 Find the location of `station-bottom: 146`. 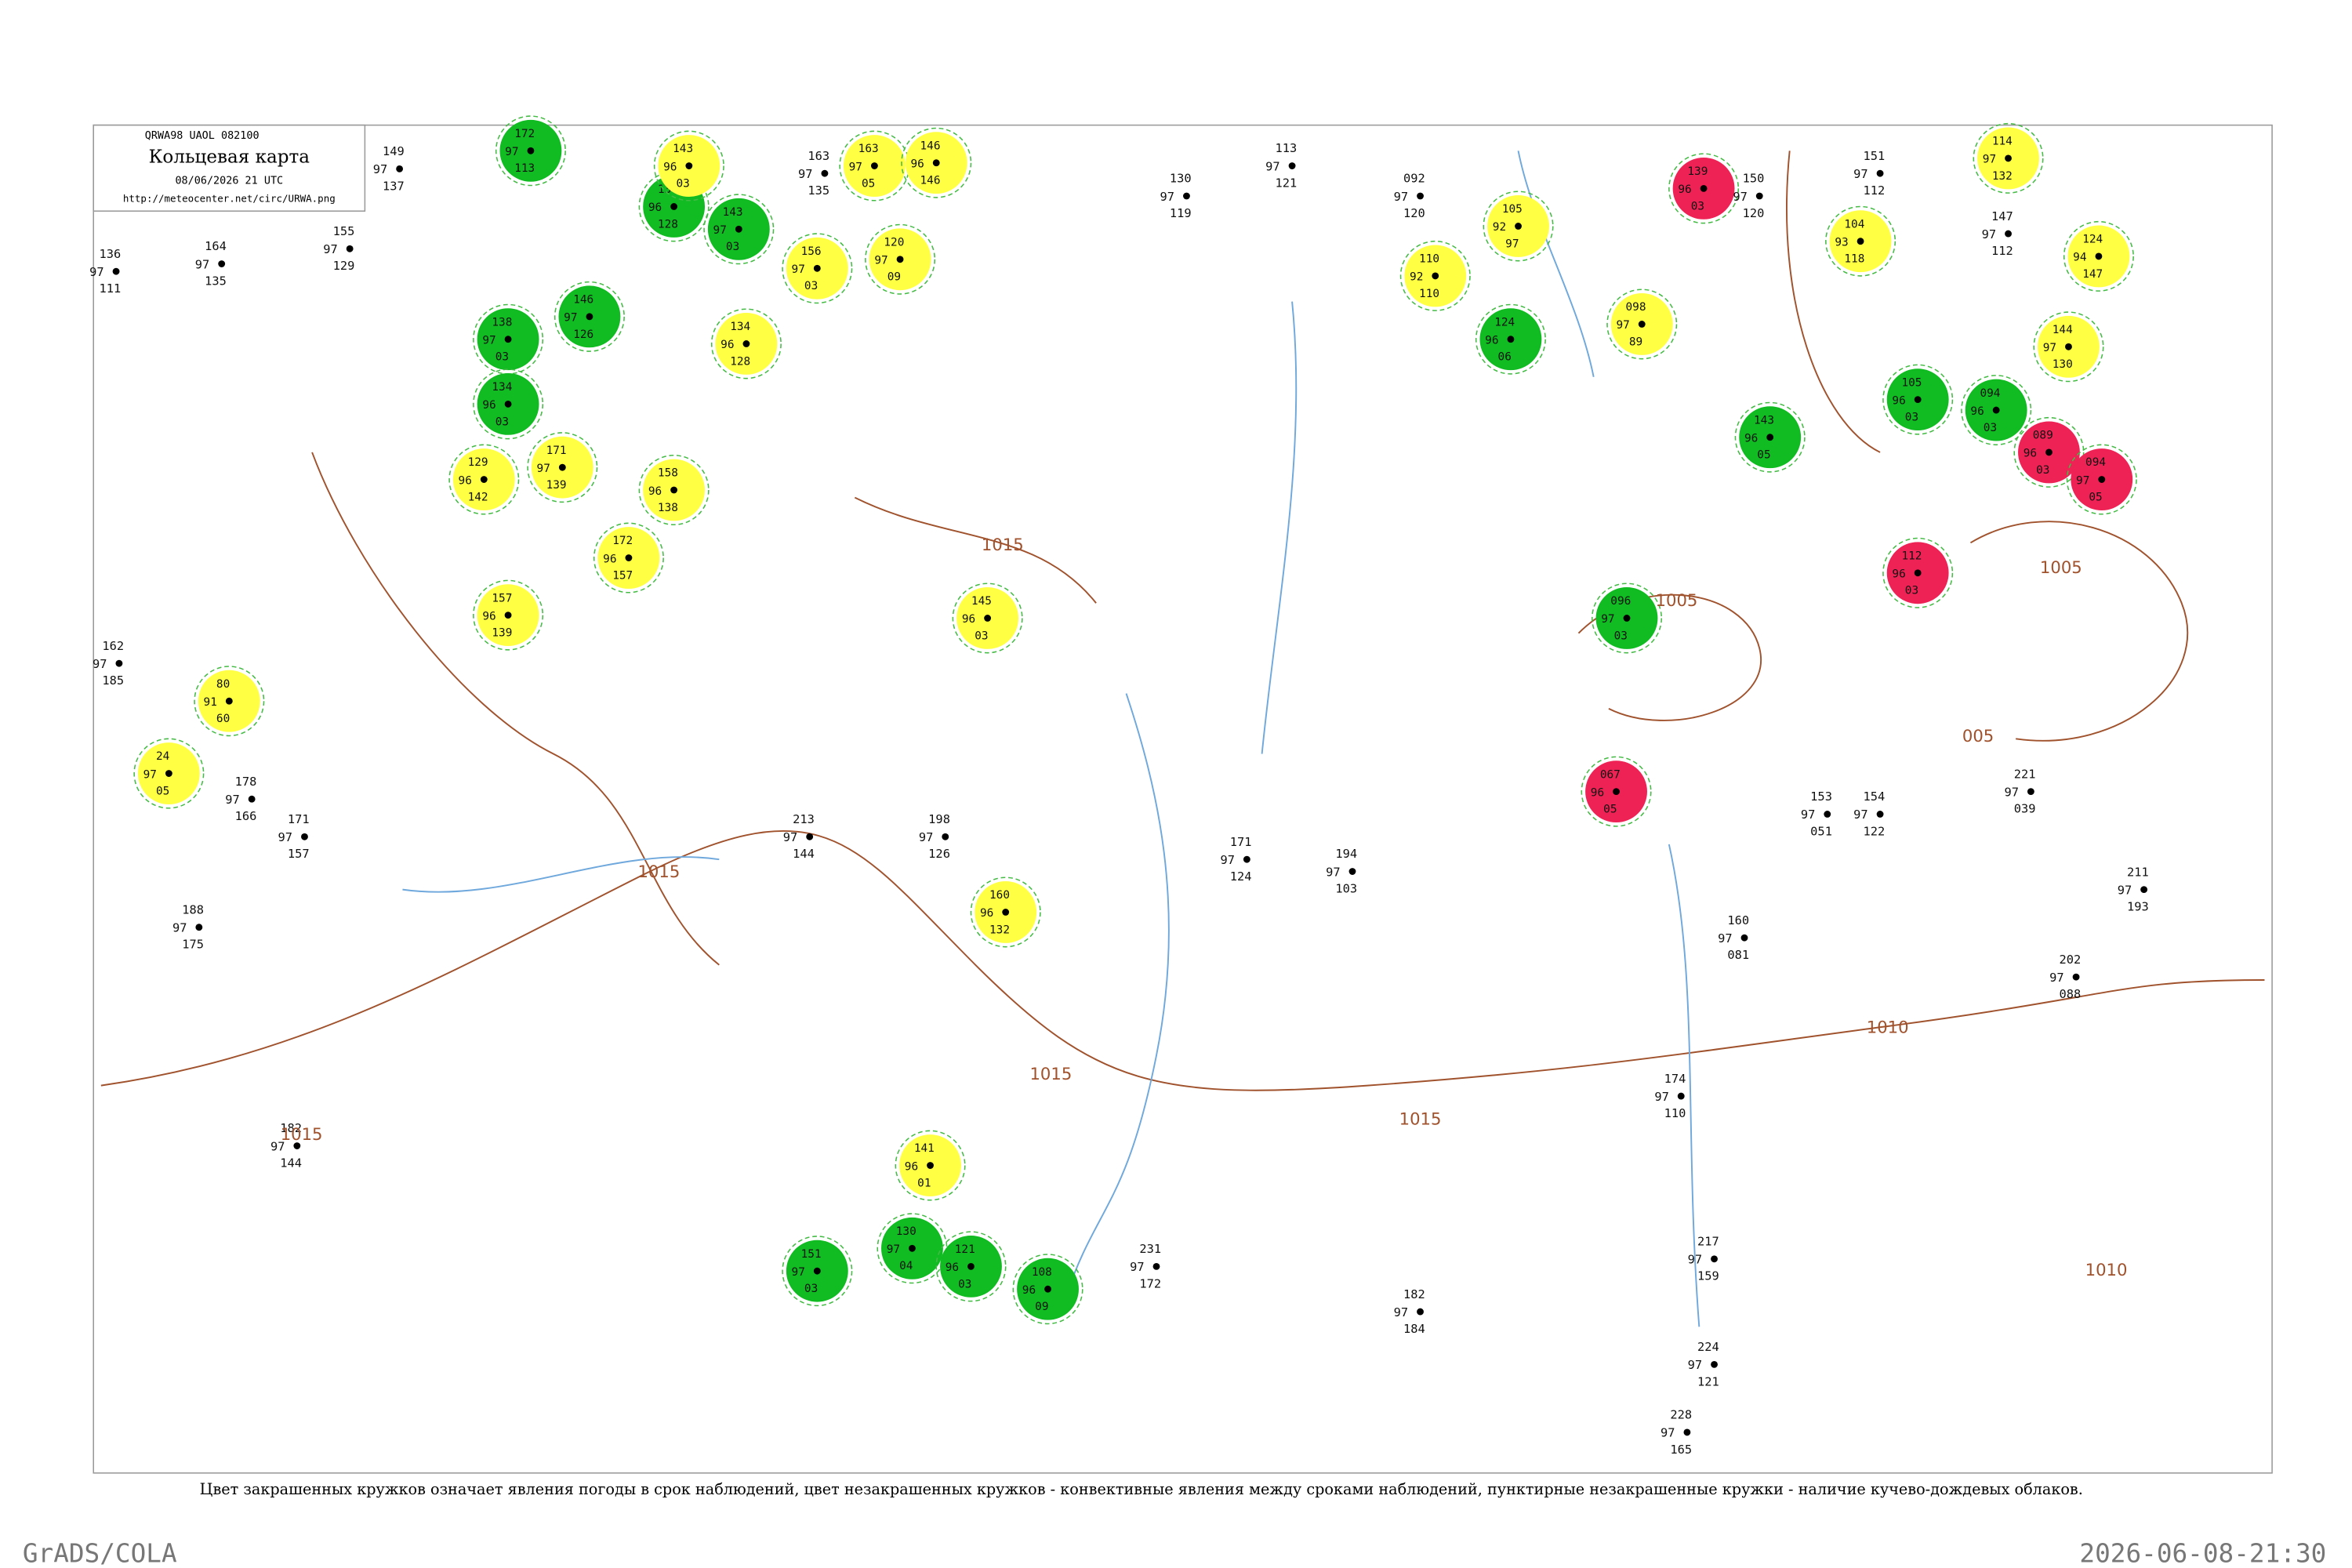

station-bottom: 146 is located at coordinates (931, 181).